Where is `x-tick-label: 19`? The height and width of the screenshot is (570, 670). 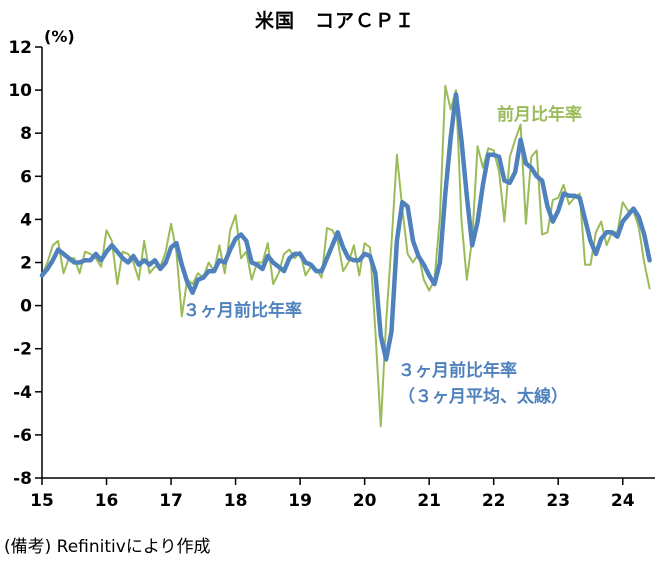 x-tick-label: 19 is located at coordinates (300, 501).